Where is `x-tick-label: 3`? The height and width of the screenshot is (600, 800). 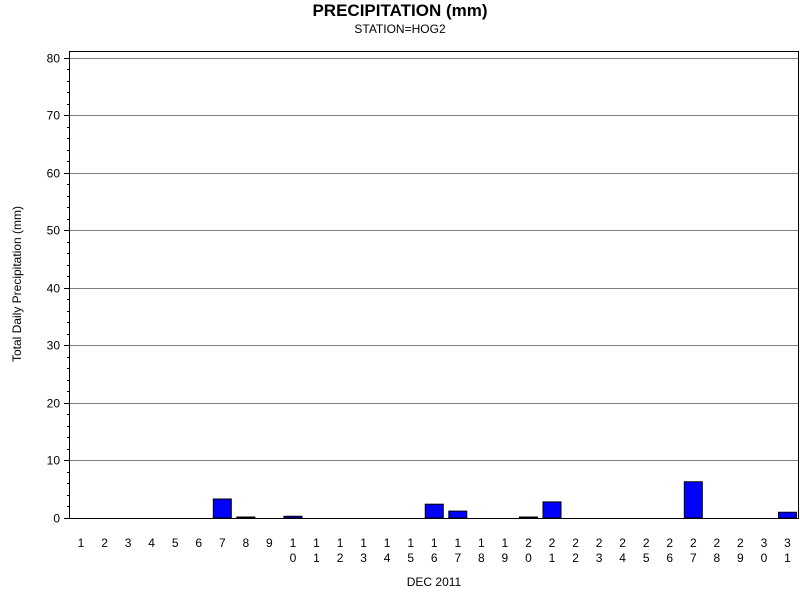
x-tick-label: 3 is located at coordinates (128, 543).